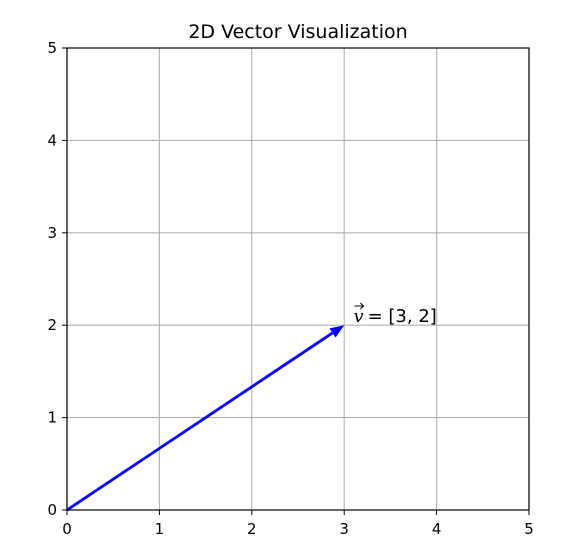  Describe the element at coordinates (252, 529) in the screenshot. I see `x-tick-label: 2` at that location.